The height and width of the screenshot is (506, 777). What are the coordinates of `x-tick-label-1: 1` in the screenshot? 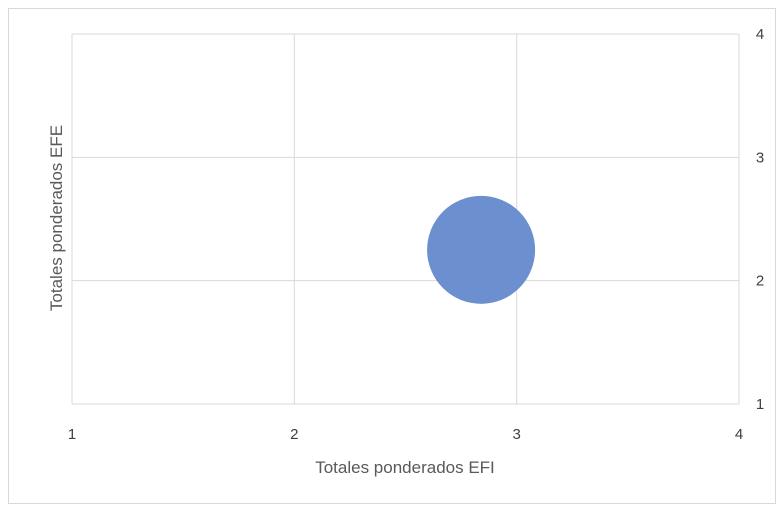 It's located at (72, 434).